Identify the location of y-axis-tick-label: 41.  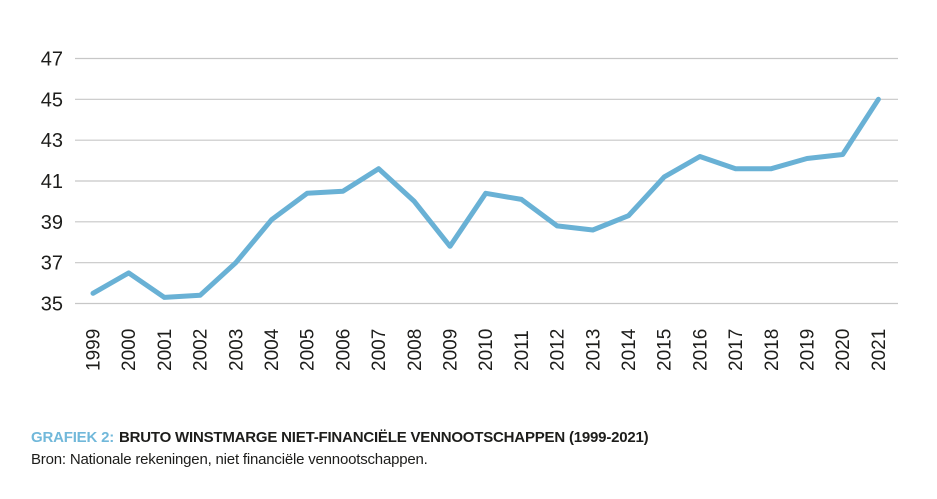
(52, 182).